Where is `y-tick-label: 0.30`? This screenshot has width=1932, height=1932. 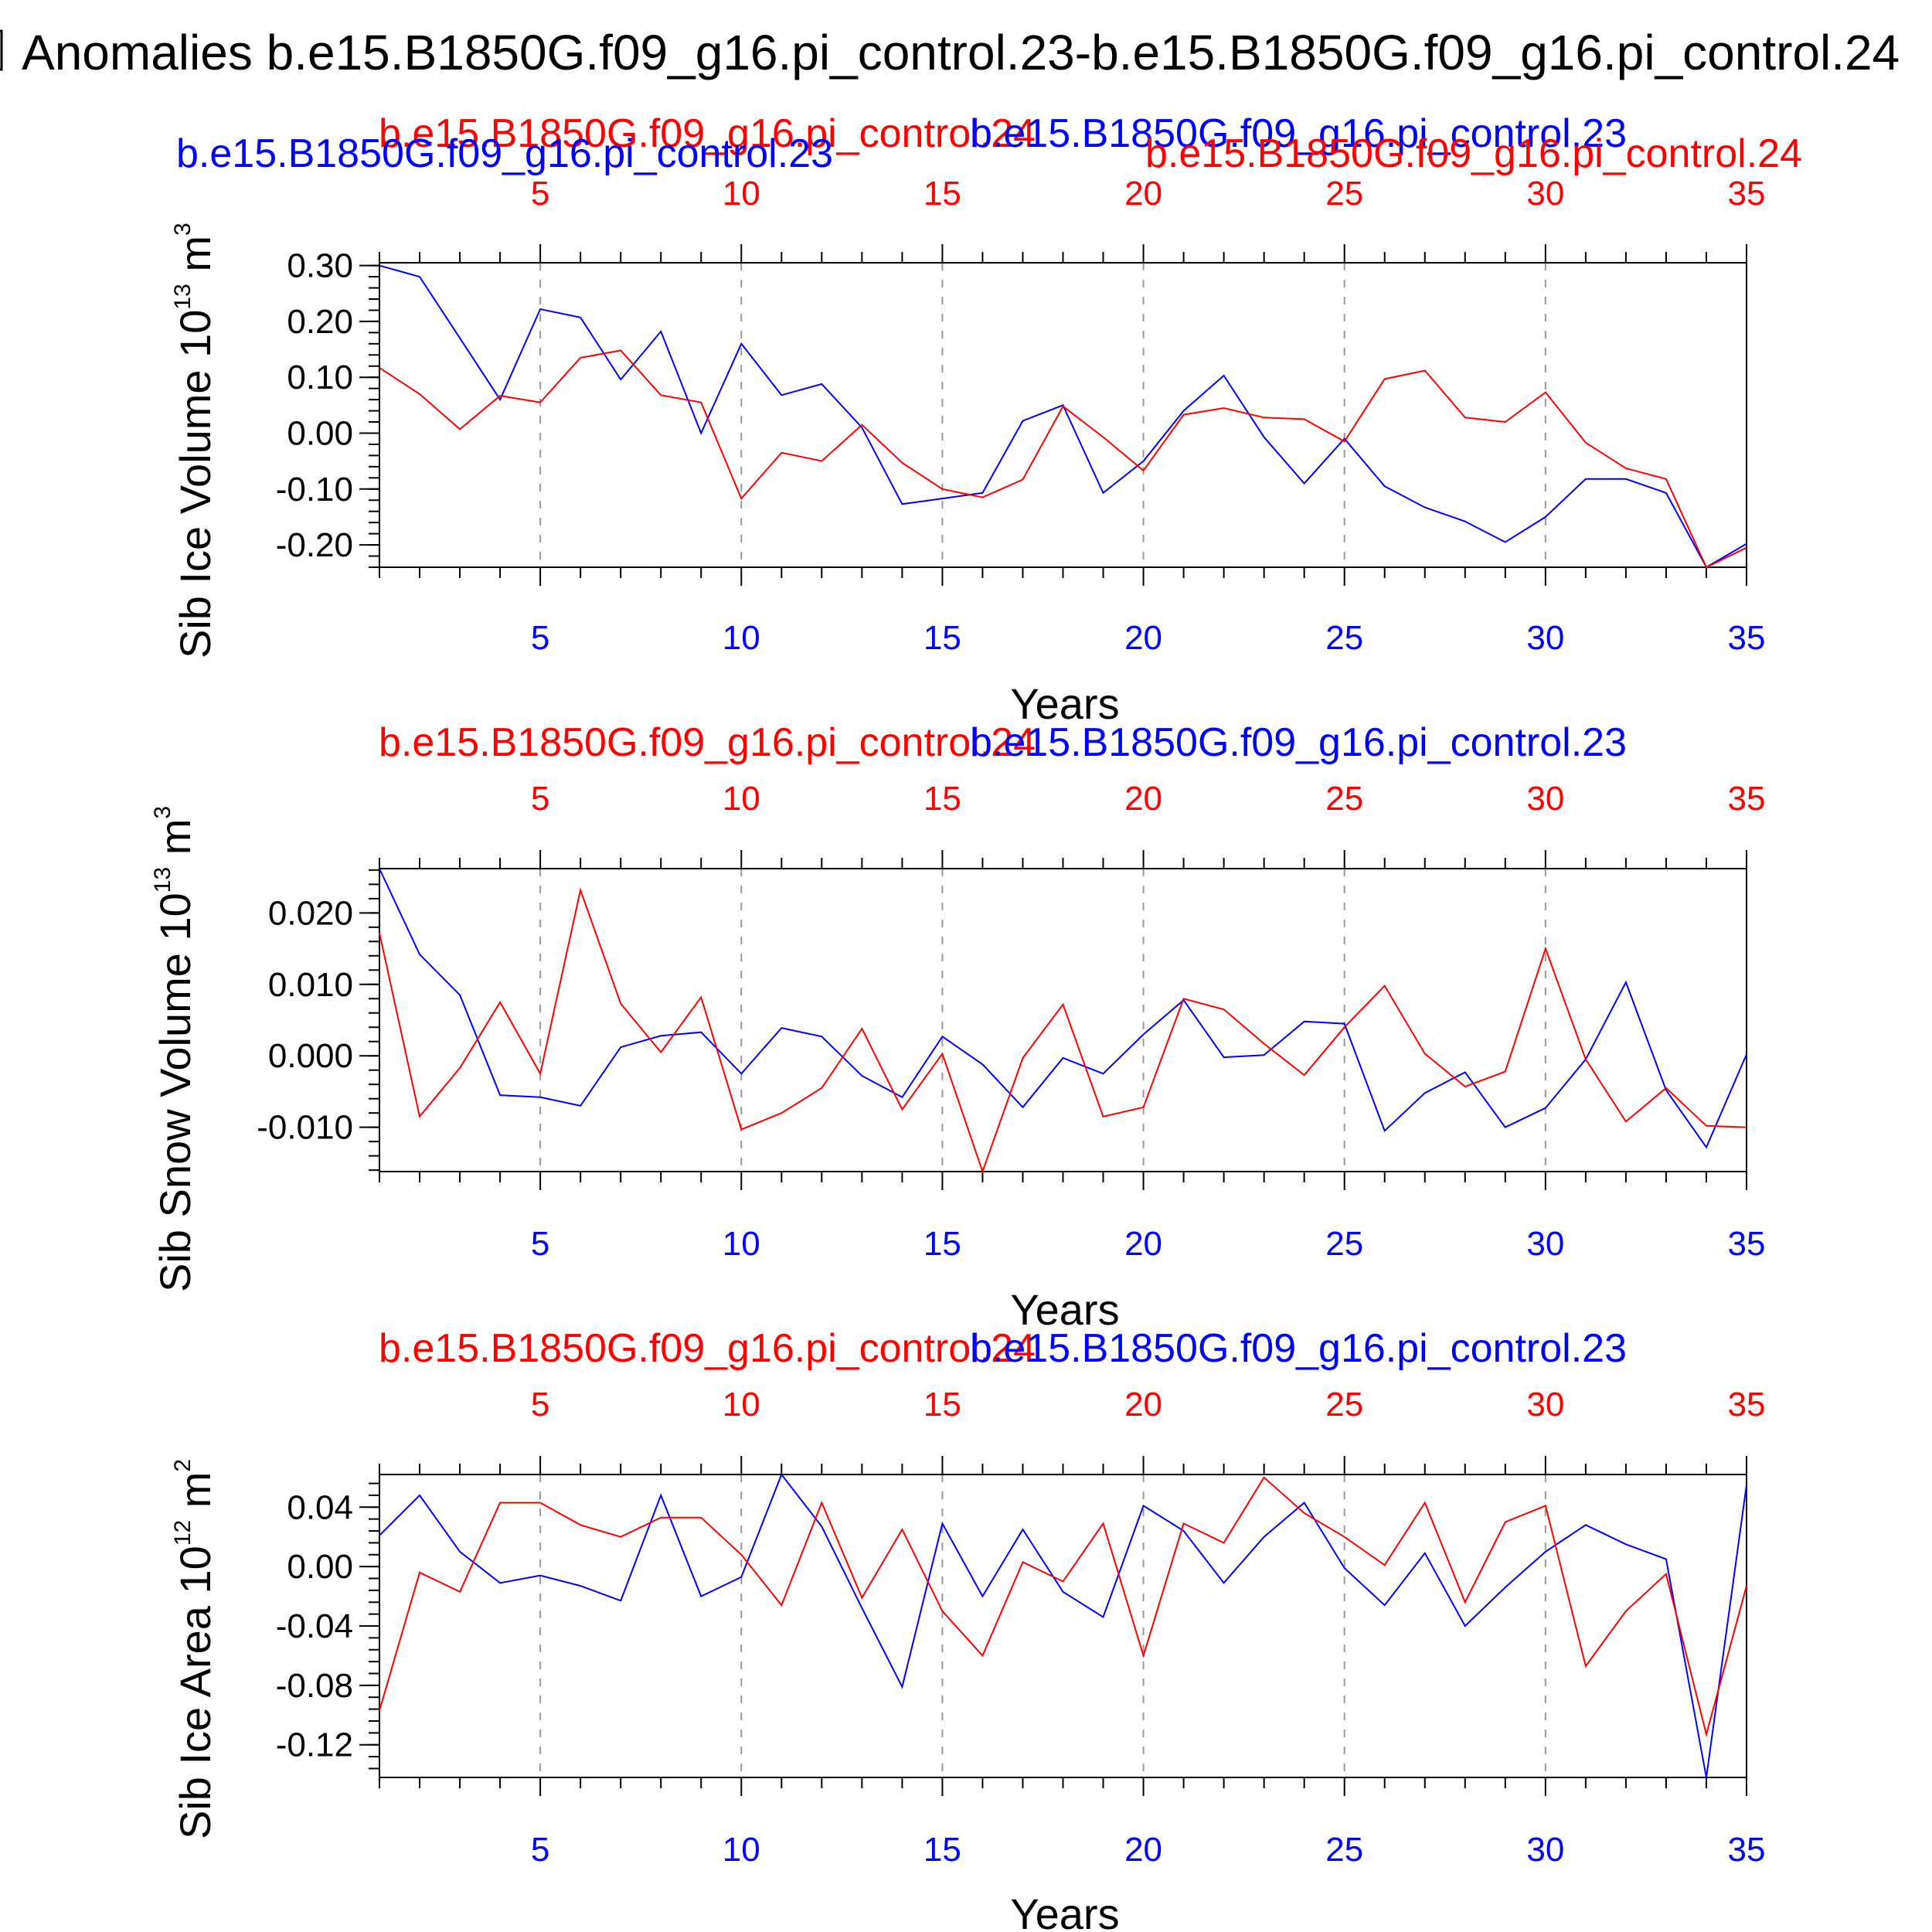 y-tick-label: 0.30 is located at coordinates (320, 266).